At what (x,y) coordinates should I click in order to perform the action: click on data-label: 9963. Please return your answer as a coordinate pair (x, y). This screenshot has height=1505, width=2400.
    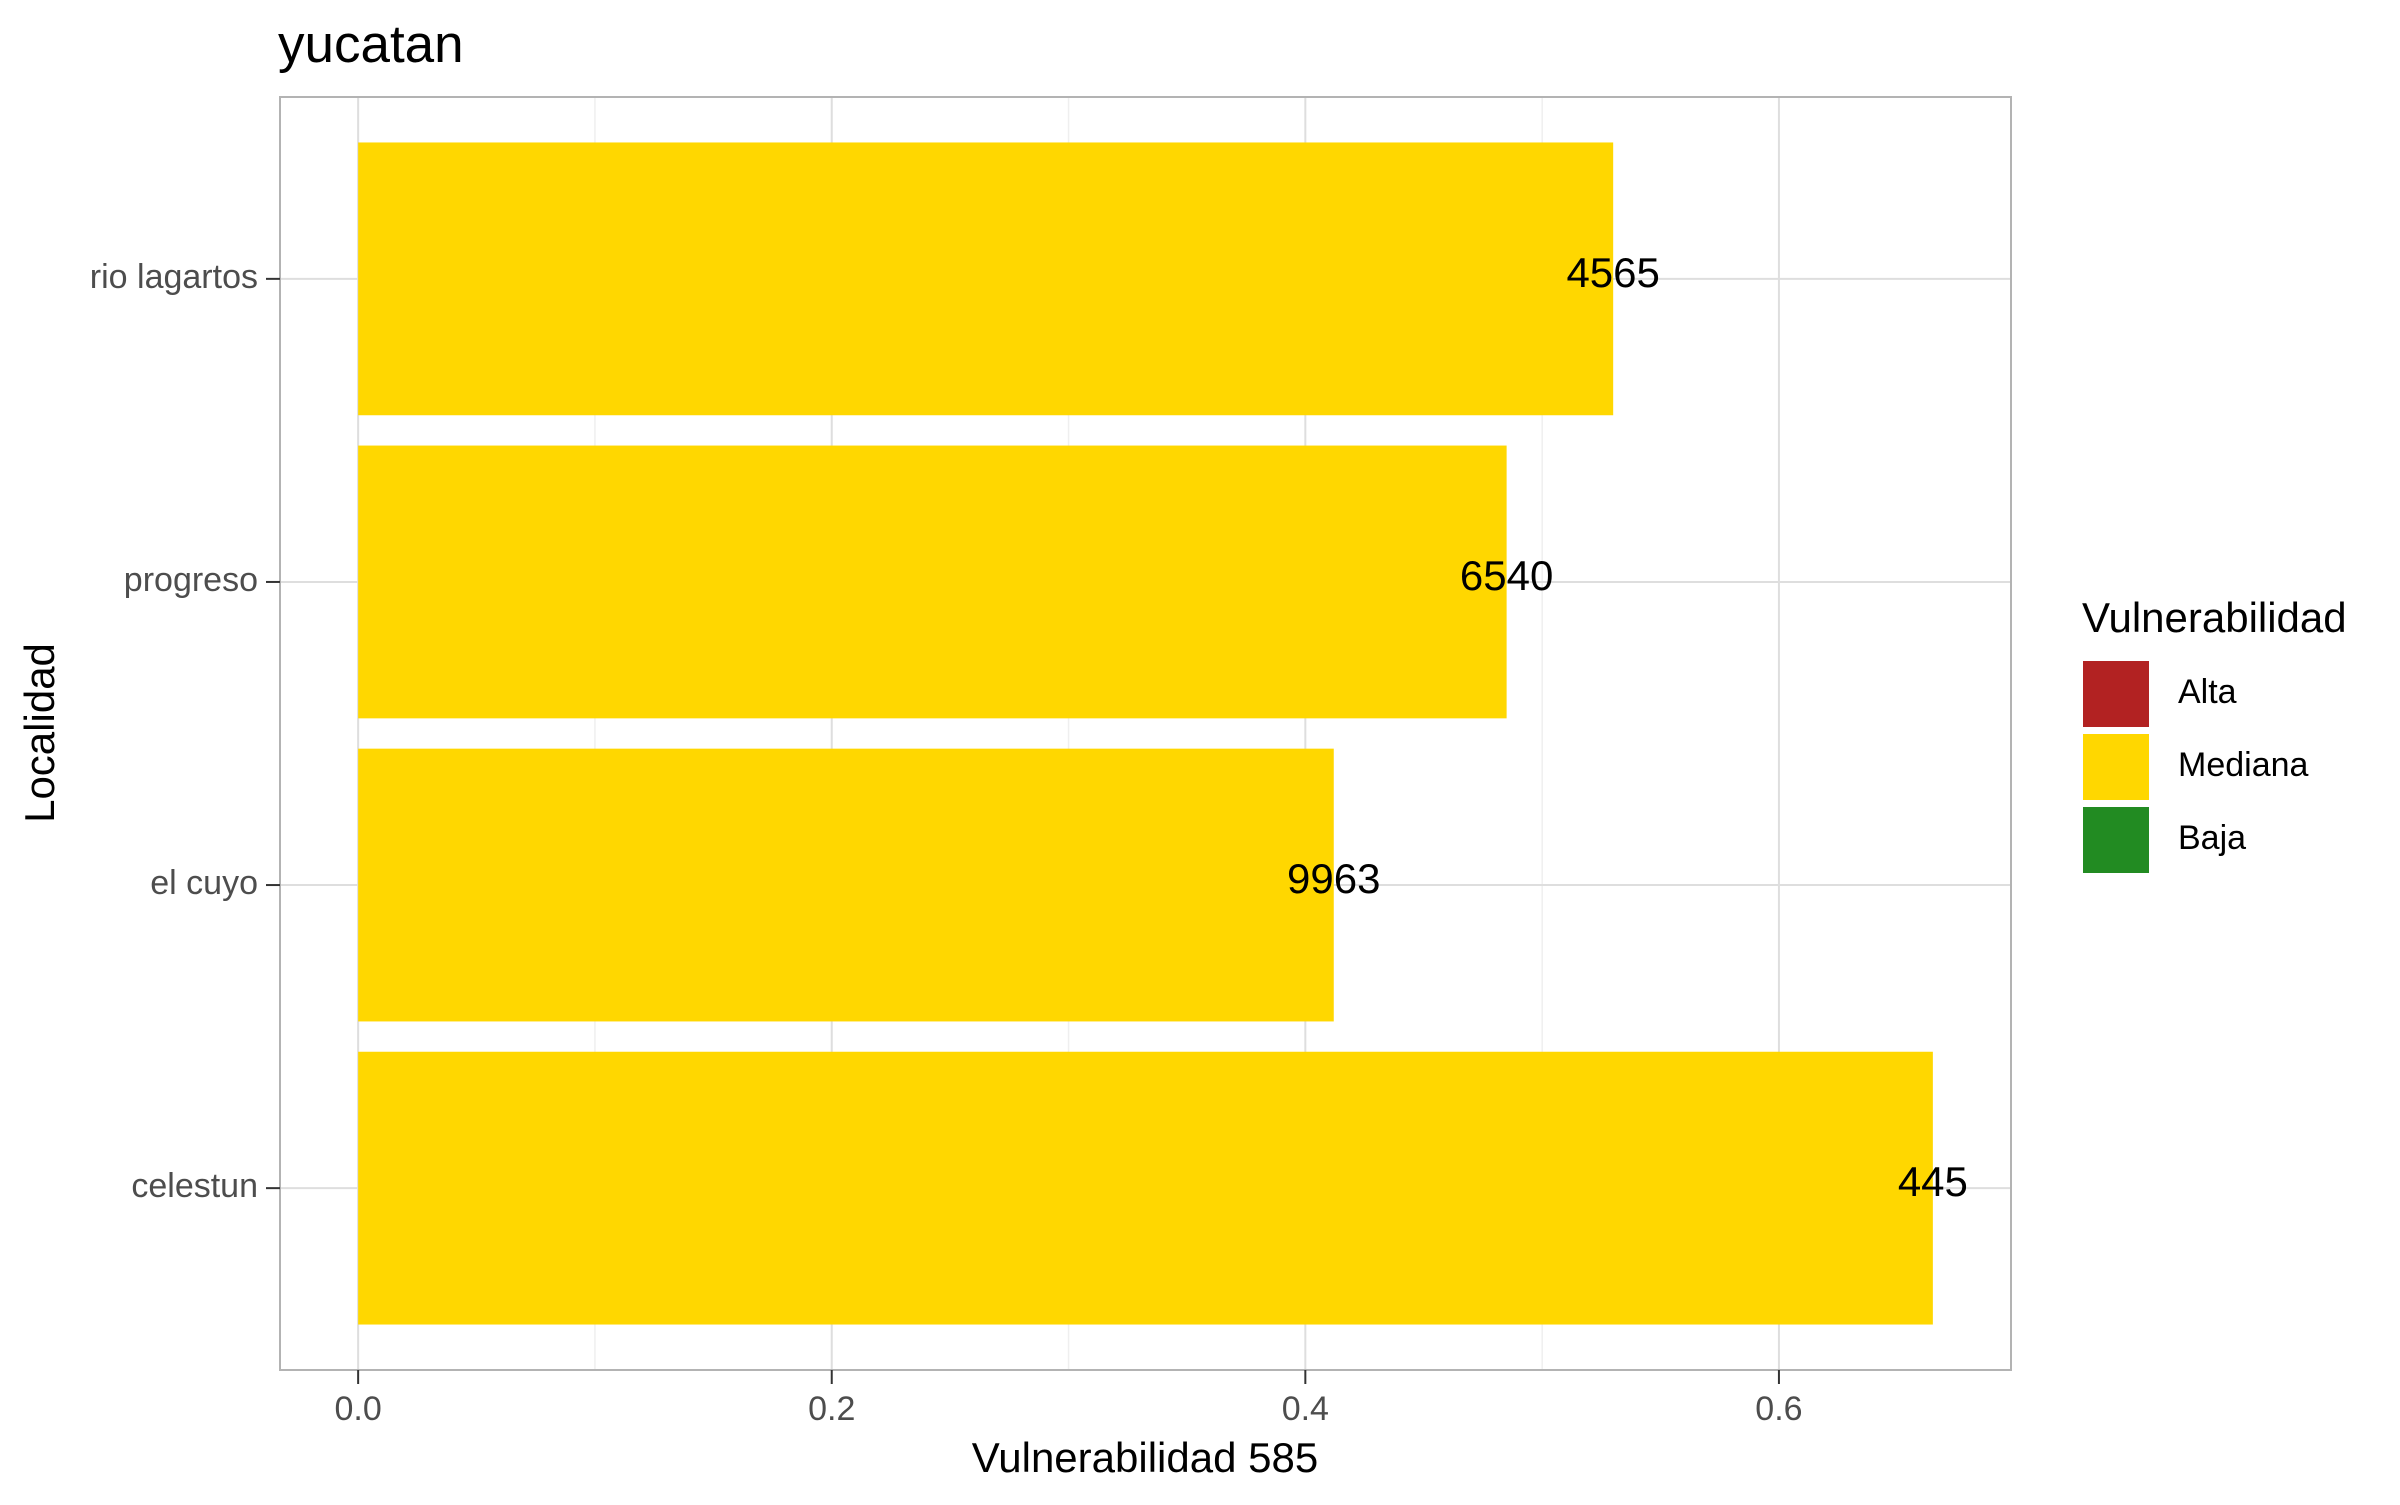
    Looking at the image, I should click on (1333, 878).